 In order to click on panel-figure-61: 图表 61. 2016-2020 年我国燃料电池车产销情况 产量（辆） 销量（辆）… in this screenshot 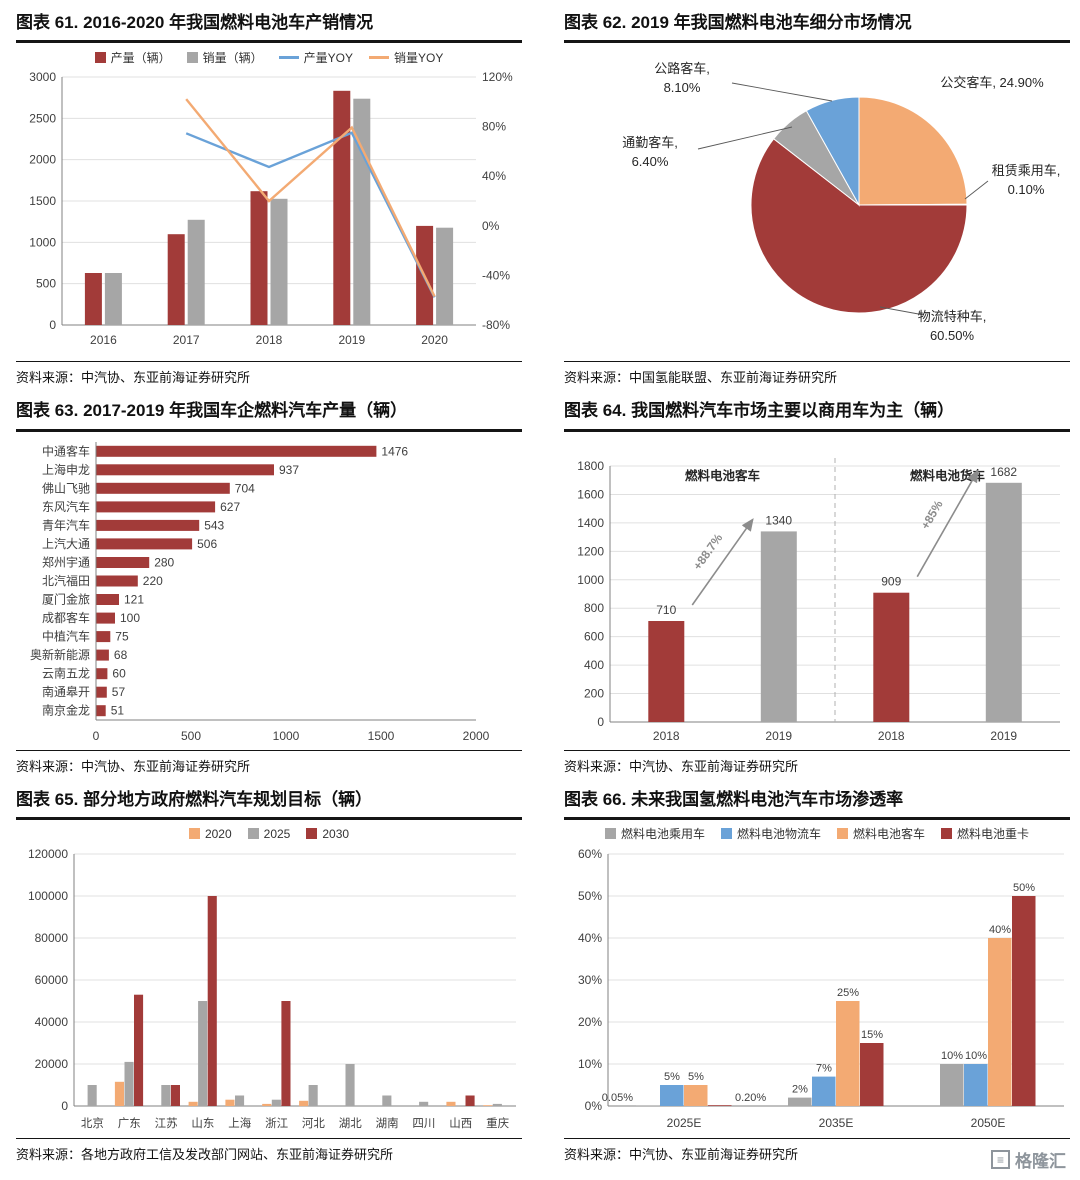, I will do `click(269, 198)`.